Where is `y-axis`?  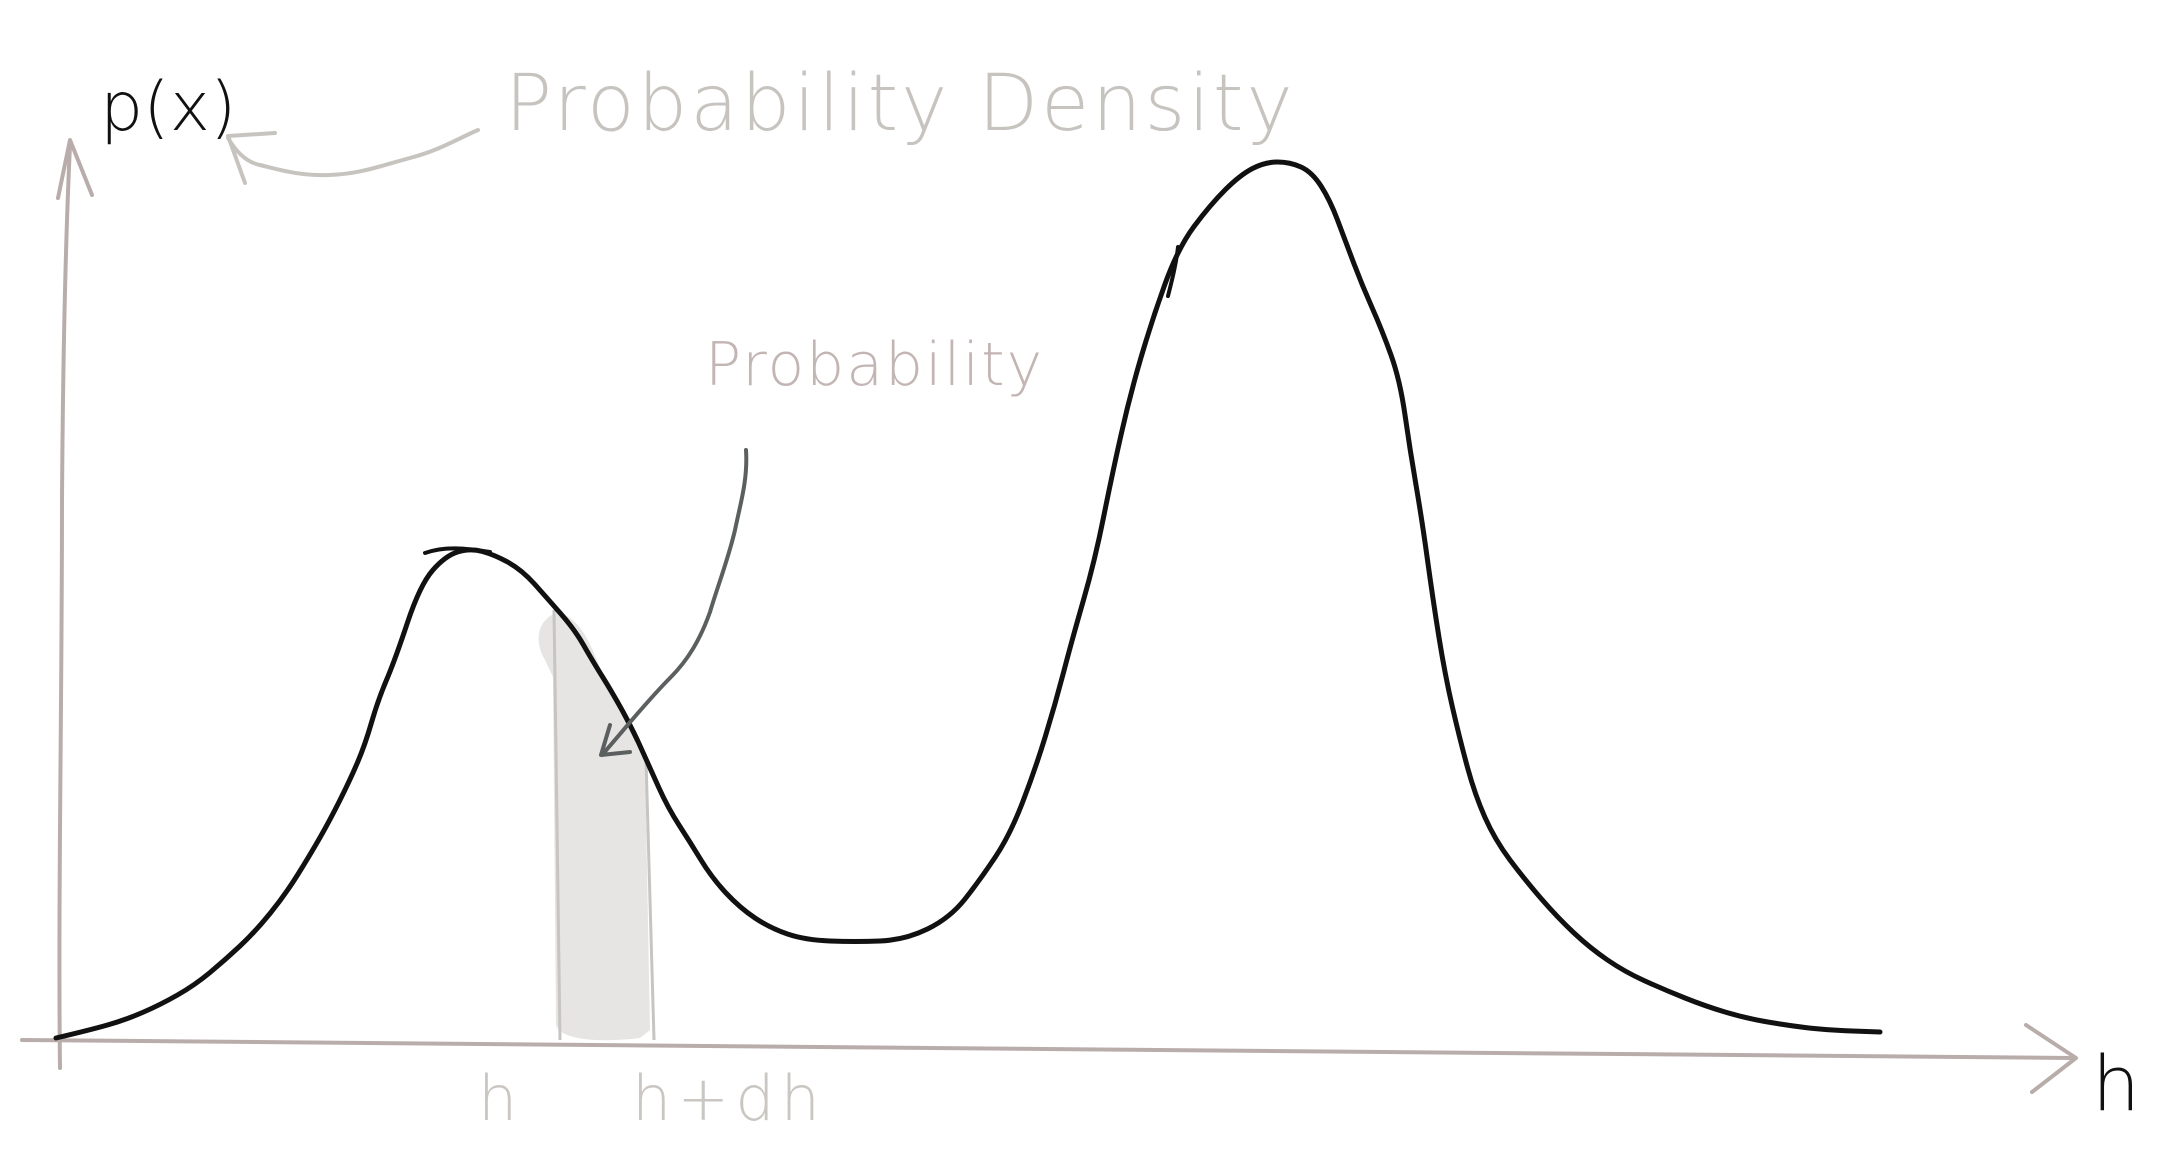
y-axis is located at coordinates (64, 606).